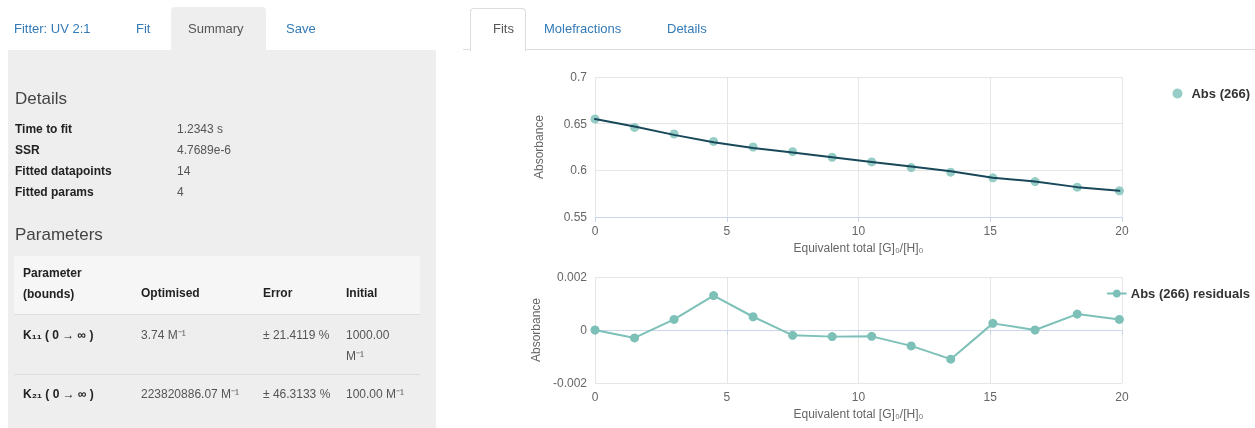 Image resolution: width=1255 pixels, height=428 pixels. Describe the element at coordinates (59, 234) in the screenshot. I see `text: Parameters` at that location.